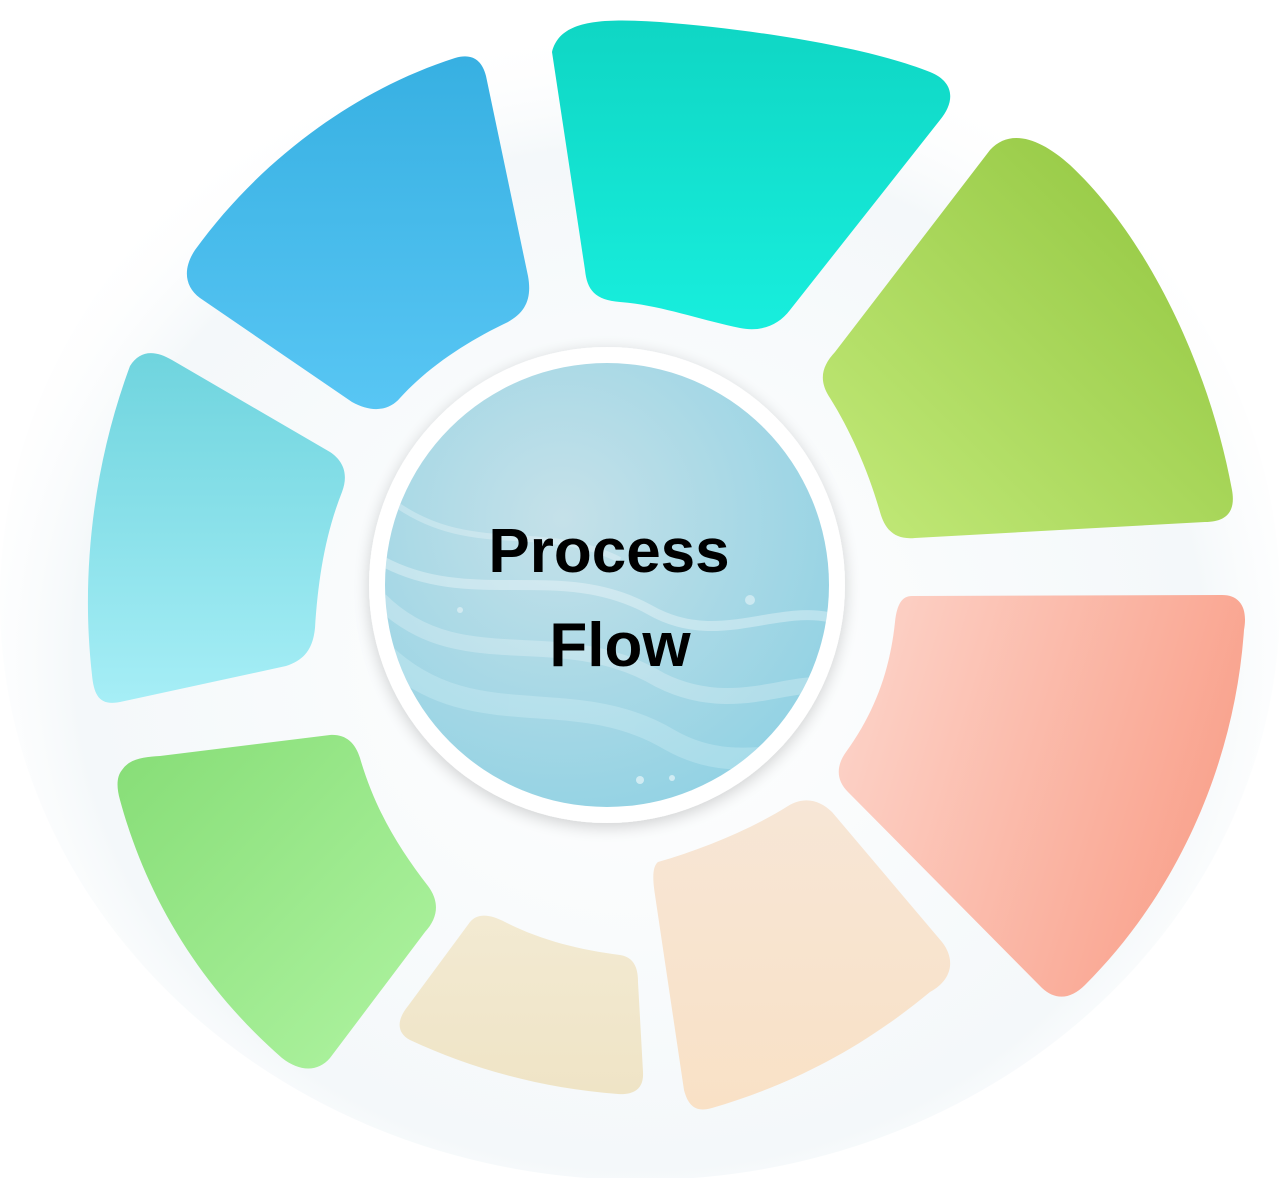  Describe the element at coordinates (620, 645) in the screenshot. I see `center-title-line2: Flow` at that location.